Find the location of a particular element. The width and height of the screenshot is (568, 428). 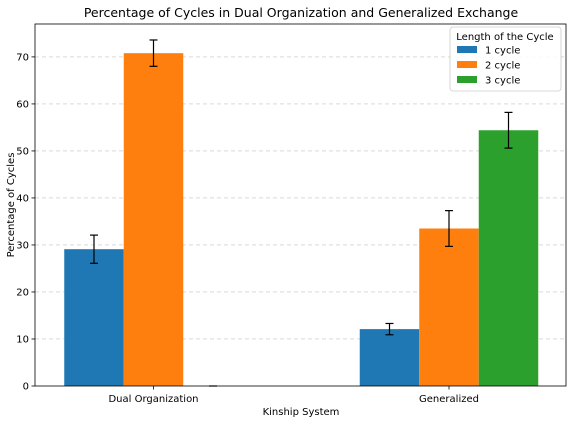

y-tick-label: 70 is located at coordinates (22, 57).